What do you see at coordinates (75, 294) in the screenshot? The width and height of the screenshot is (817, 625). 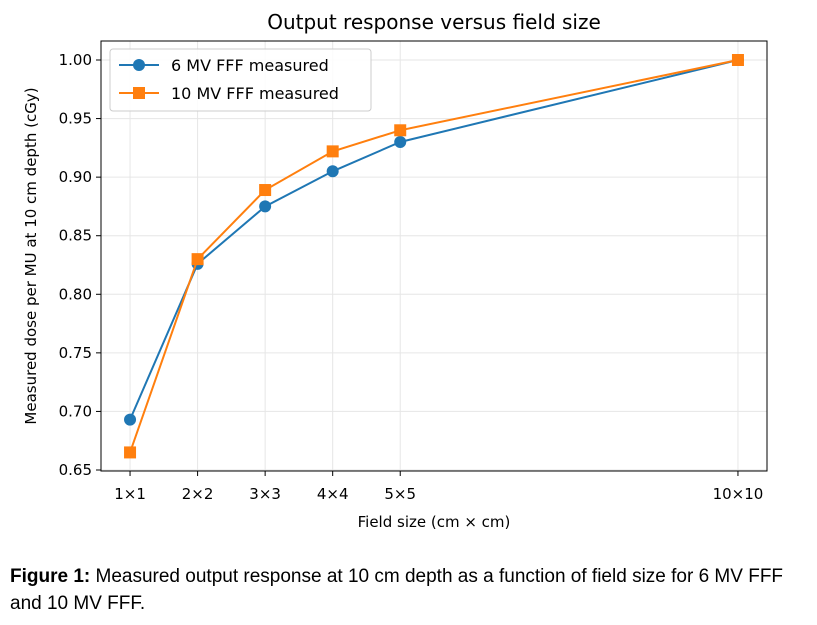 I see `y-tick-label: 0.80` at bounding box center [75, 294].